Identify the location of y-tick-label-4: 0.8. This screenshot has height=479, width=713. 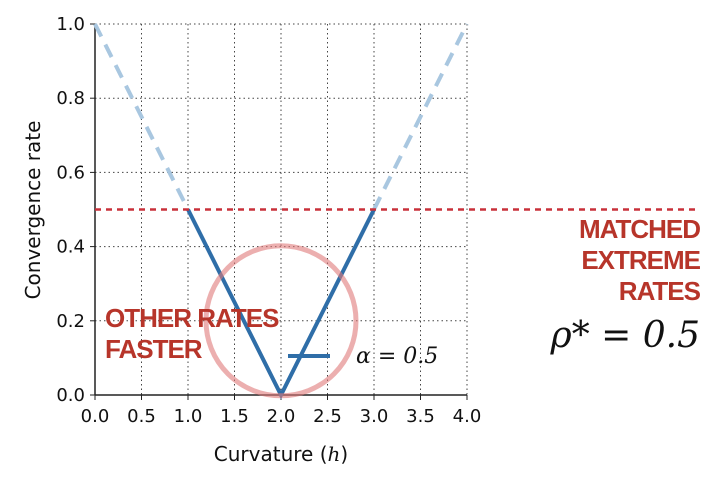
(70, 98).